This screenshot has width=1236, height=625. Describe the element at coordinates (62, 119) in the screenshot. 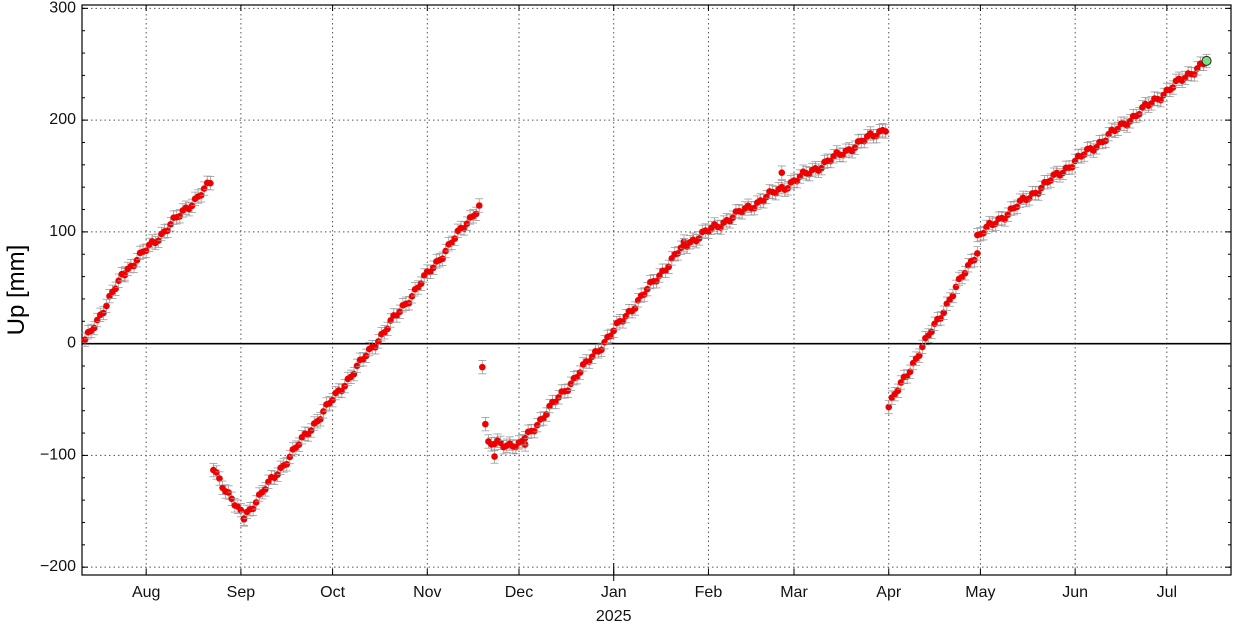

I see `y-tick-label: 200` at that location.